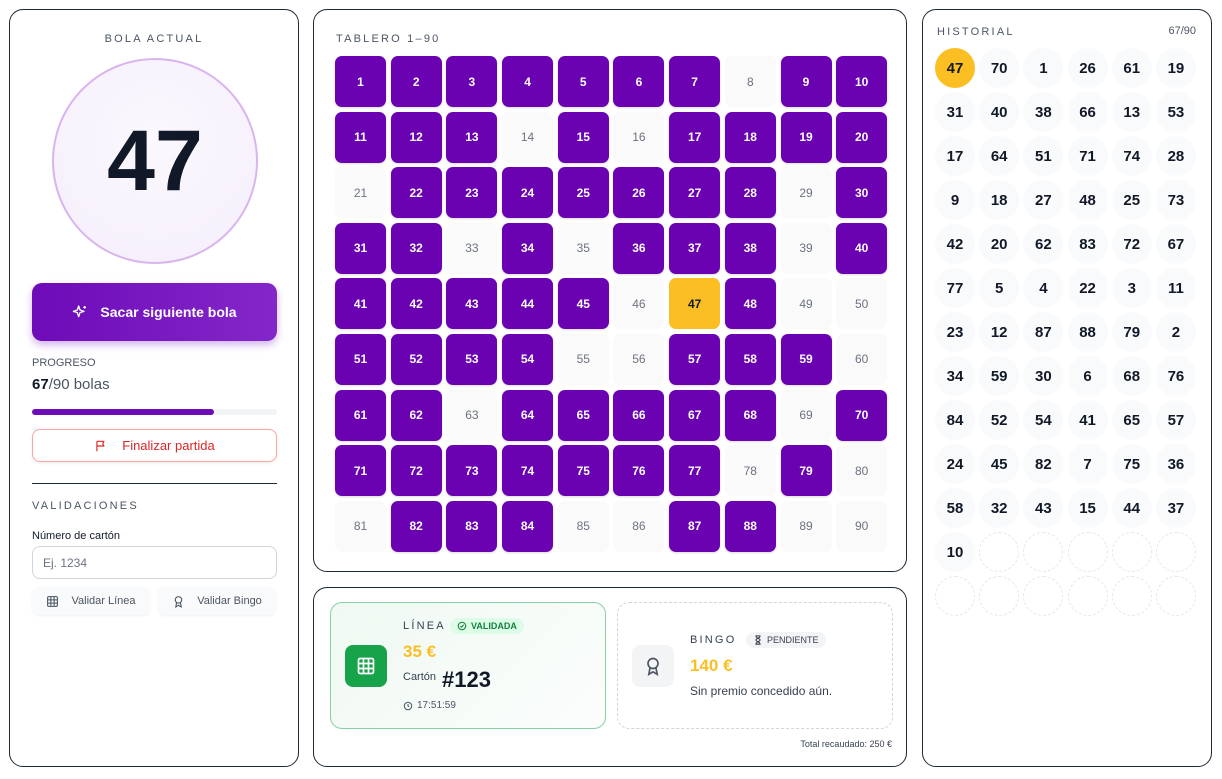 The width and height of the screenshot is (1222, 779). I want to click on history-ball: 87, so click(1043, 332).